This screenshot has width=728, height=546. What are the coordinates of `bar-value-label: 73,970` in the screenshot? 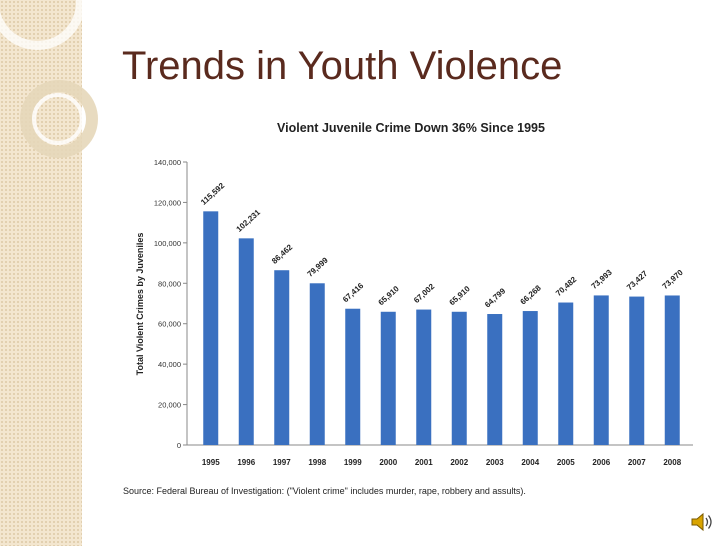 It's located at (673, 279).